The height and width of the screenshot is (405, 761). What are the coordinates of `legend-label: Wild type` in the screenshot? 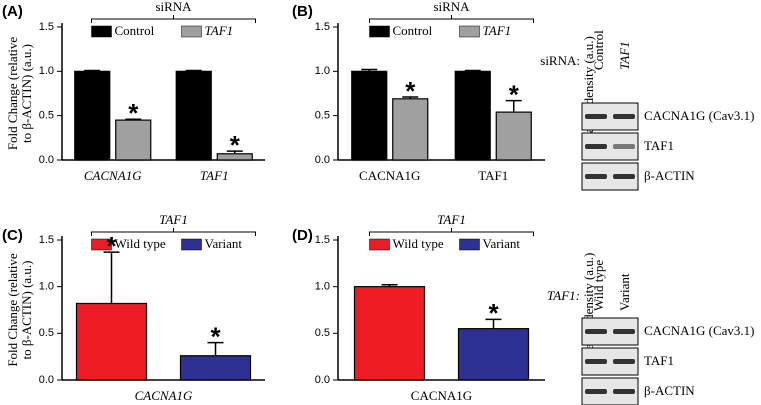 It's located at (418, 243).